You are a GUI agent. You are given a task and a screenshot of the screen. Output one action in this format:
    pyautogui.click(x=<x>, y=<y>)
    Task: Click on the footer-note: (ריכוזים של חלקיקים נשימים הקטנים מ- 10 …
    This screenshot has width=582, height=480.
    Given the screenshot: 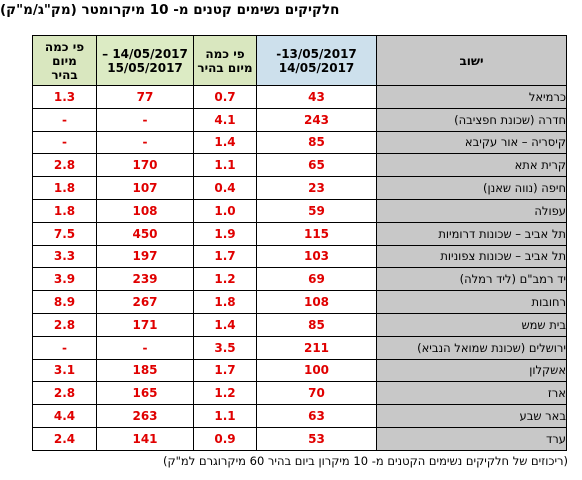 What is the action you would take?
    pyautogui.click(x=365, y=461)
    